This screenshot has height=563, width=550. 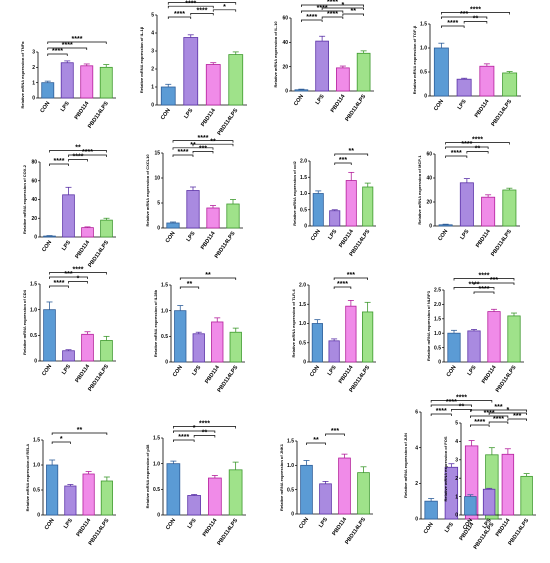 I want to click on y-axis-label: Relative mRNA expression of CXCL10, so click(x=147, y=190).